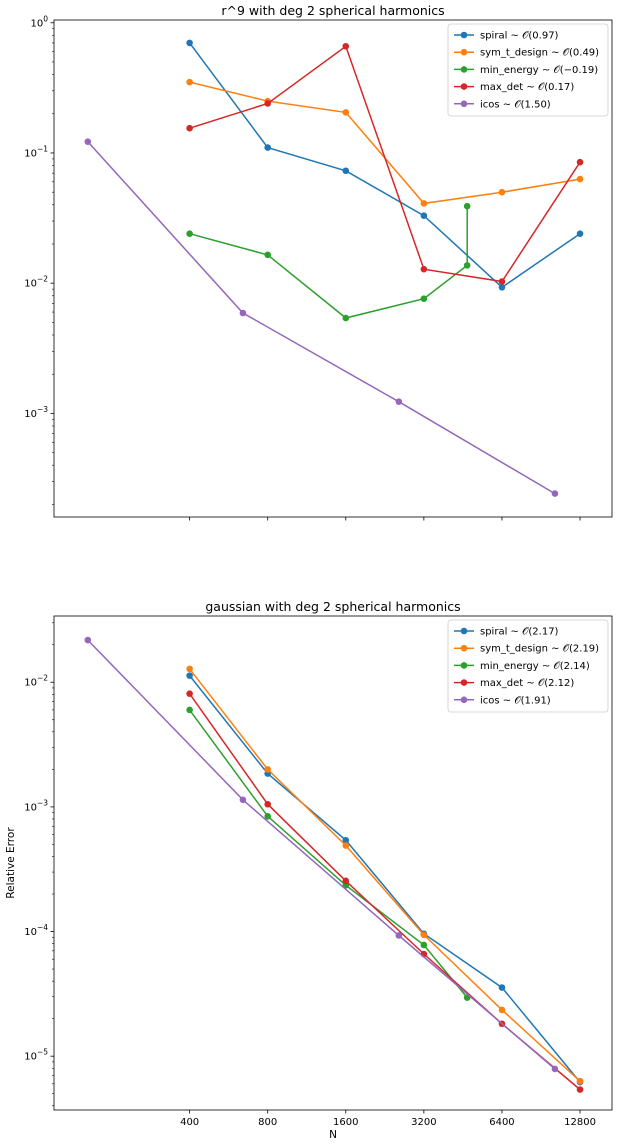  What do you see at coordinates (267, 1122) in the screenshot?
I see `x-tick-label: 800` at bounding box center [267, 1122].